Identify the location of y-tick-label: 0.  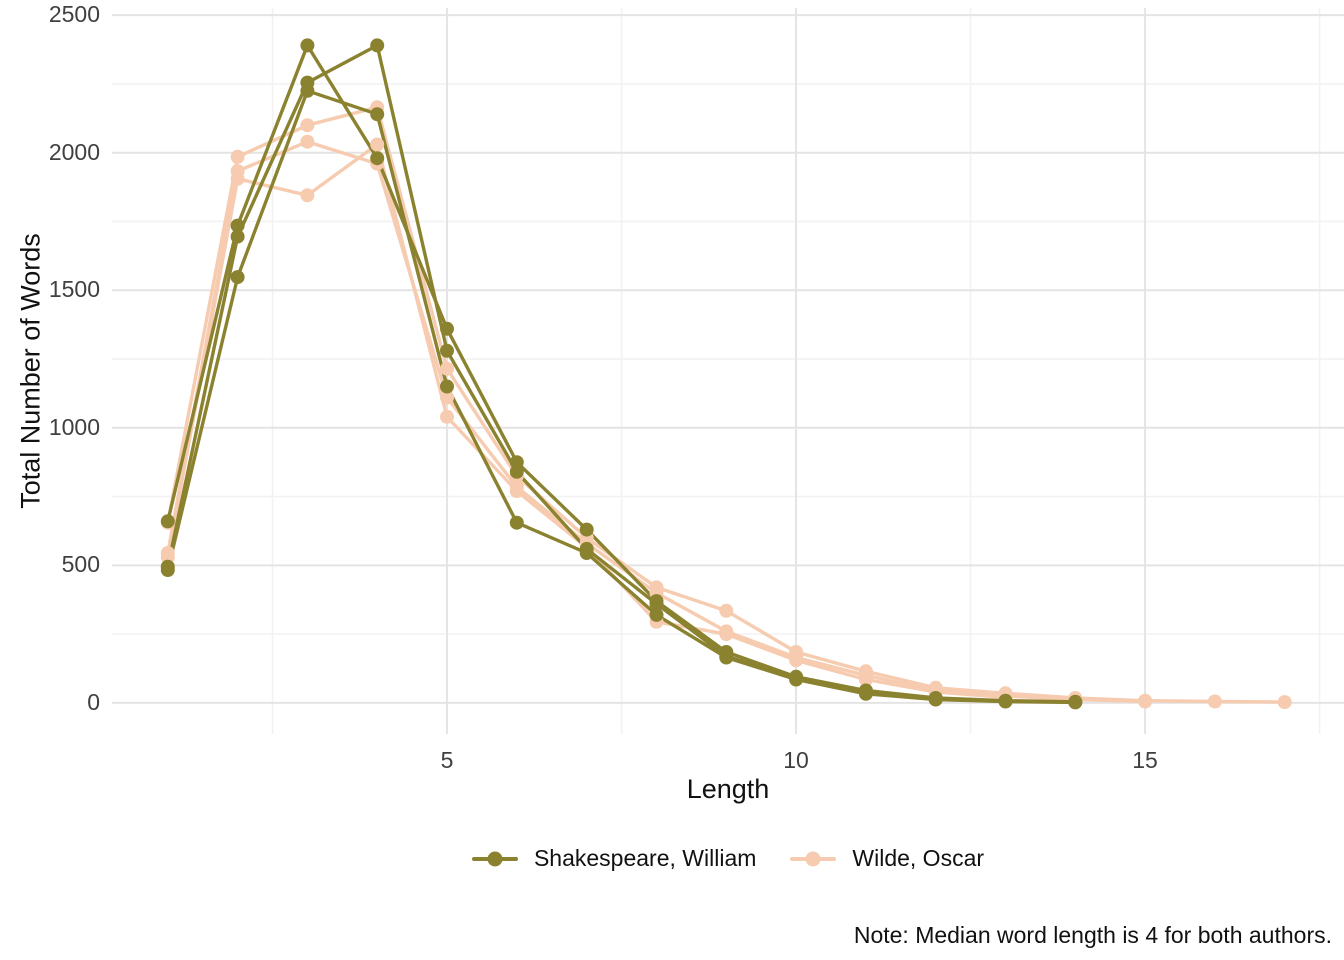
(93, 701).